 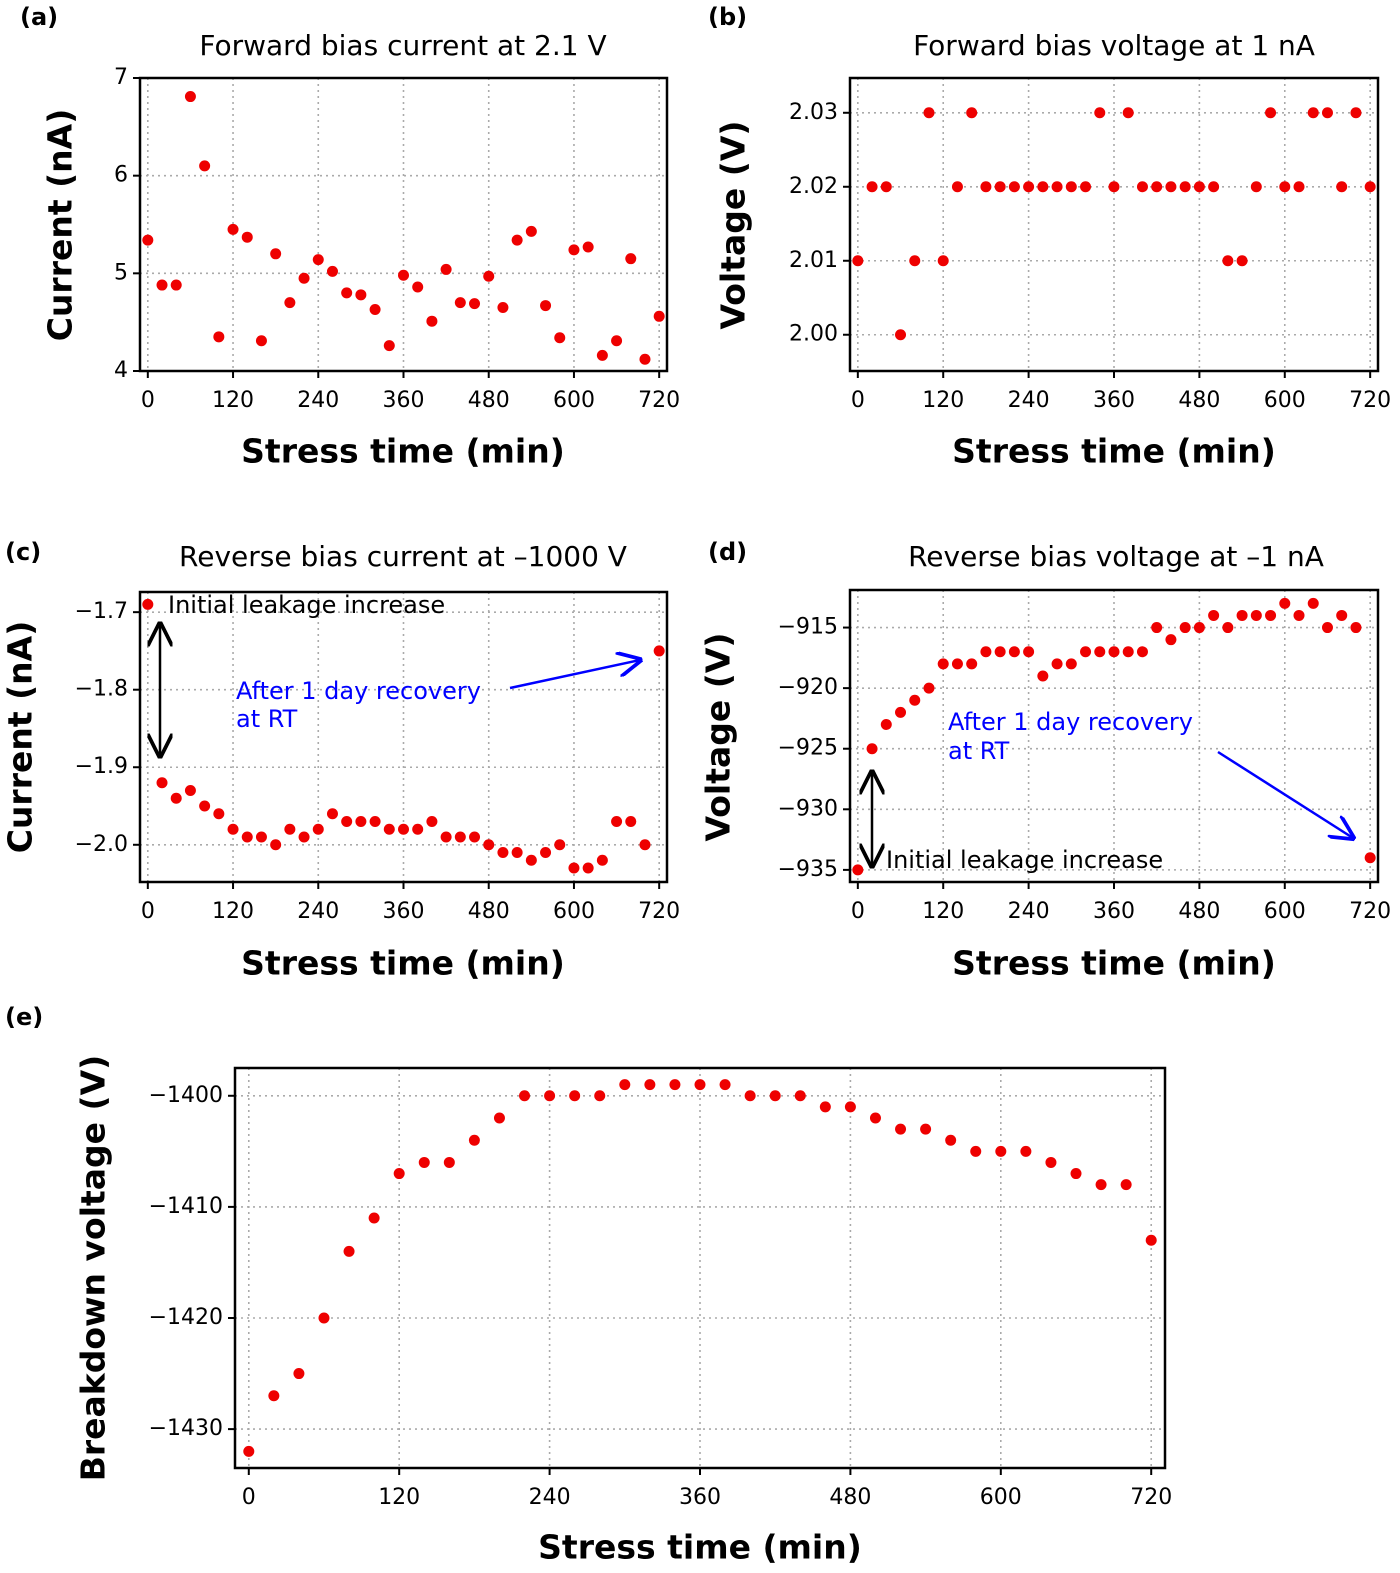 What do you see at coordinates (121, 272) in the screenshot?
I see `y-tick-label: 5` at bounding box center [121, 272].